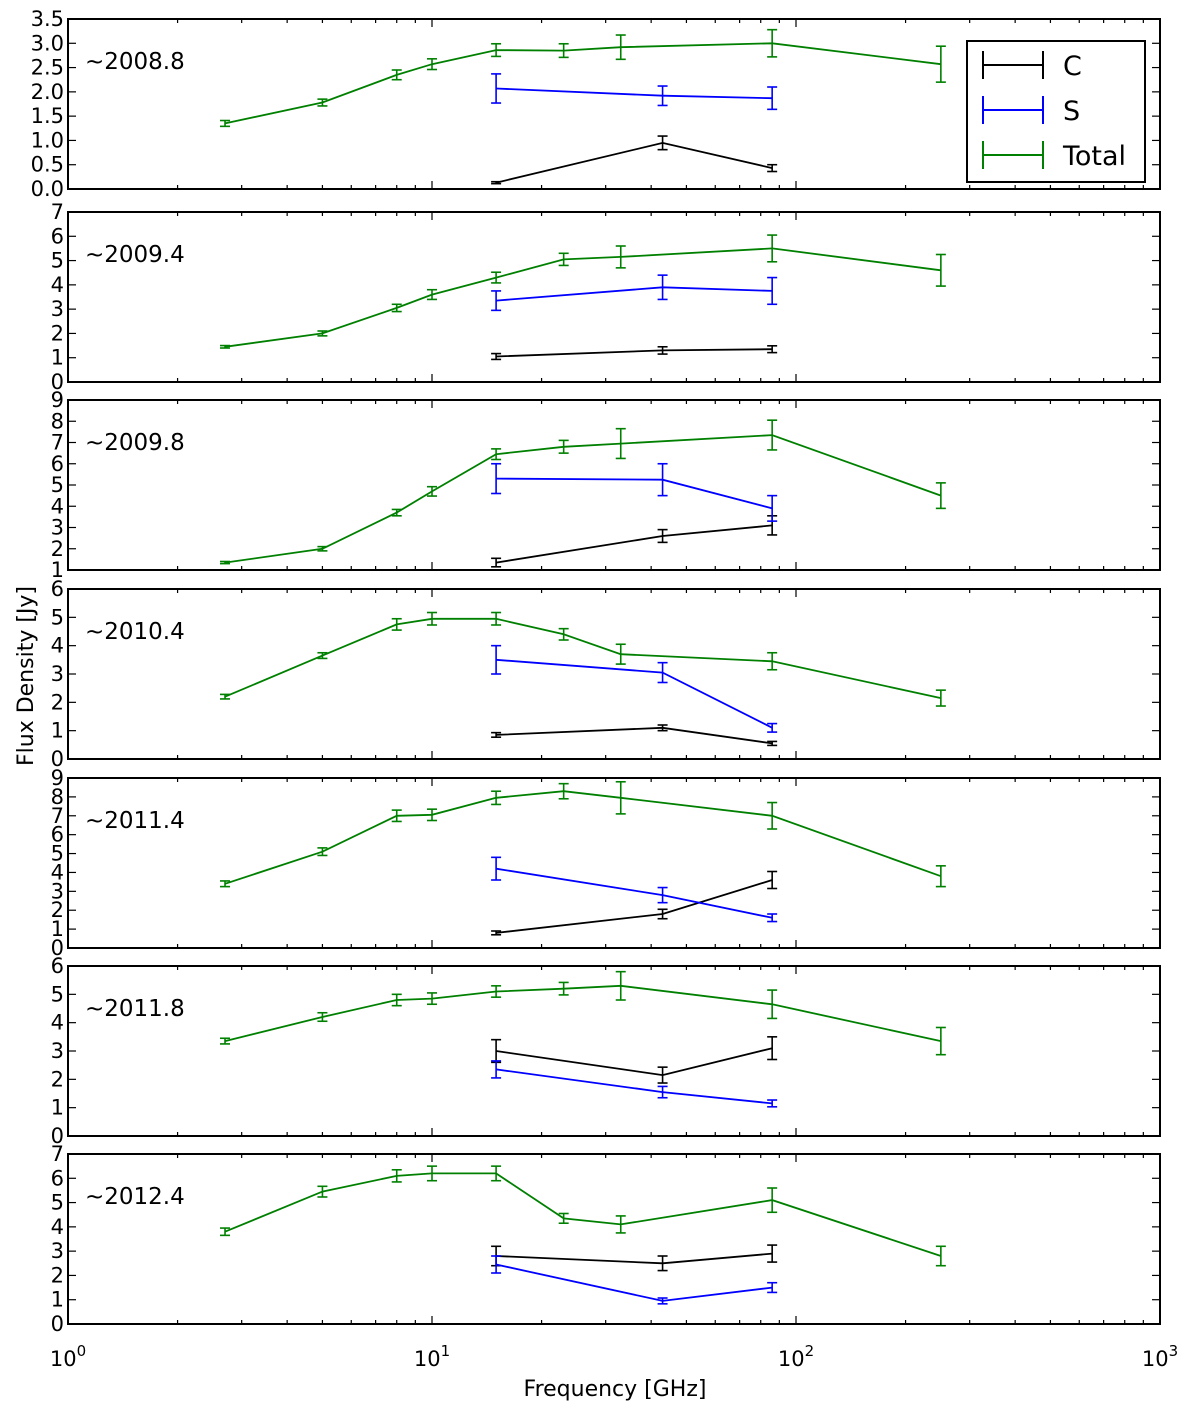 This screenshot has width=1200, height=1413. I want to click on legend-label: Total, so click(1094, 156).